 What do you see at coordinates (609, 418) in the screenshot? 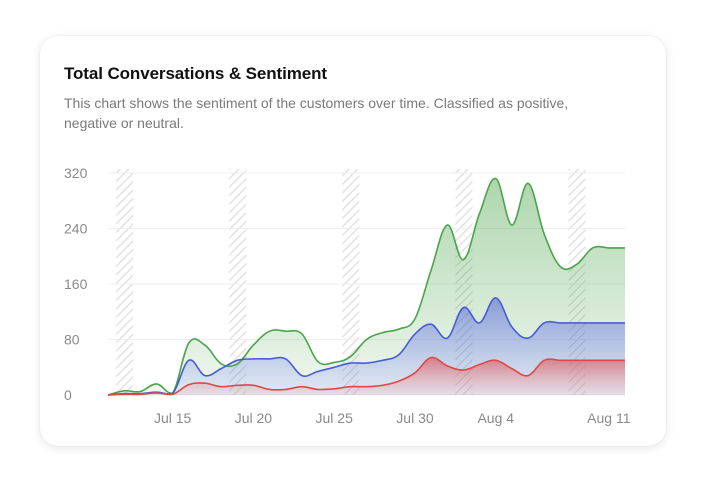
I see `x-tick-label: Aug 11` at bounding box center [609, 418].